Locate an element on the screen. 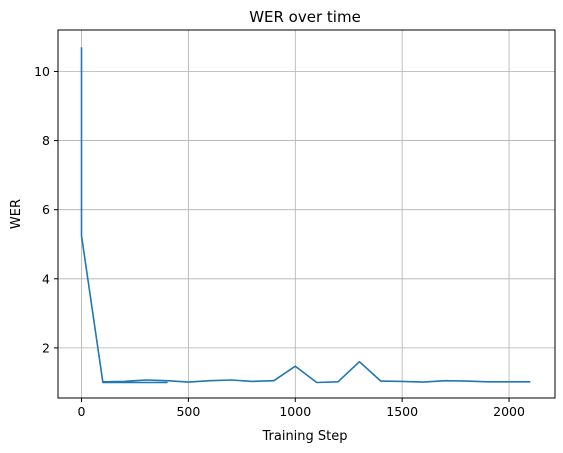 This screenshot has width=563, height=453. x-axis-label: Training Step is located at coordinates (304, 436).